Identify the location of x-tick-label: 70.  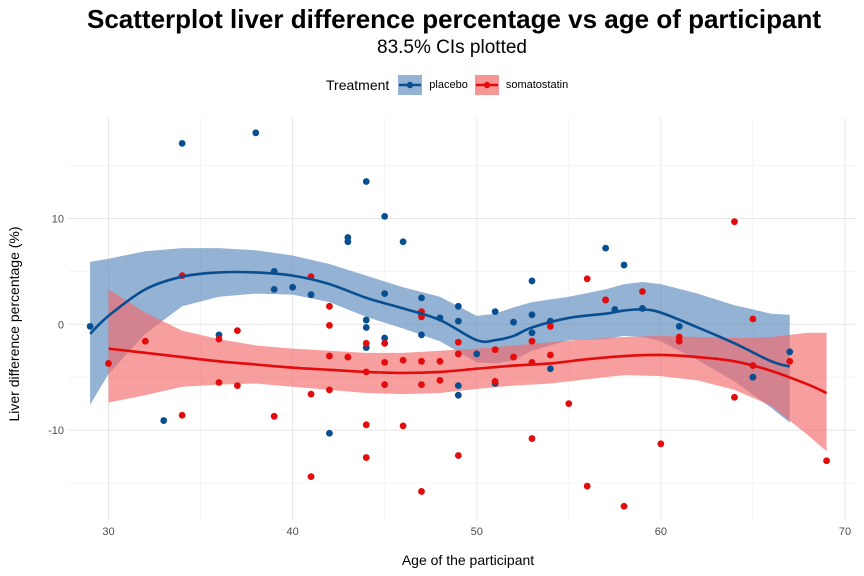
(845, 532).